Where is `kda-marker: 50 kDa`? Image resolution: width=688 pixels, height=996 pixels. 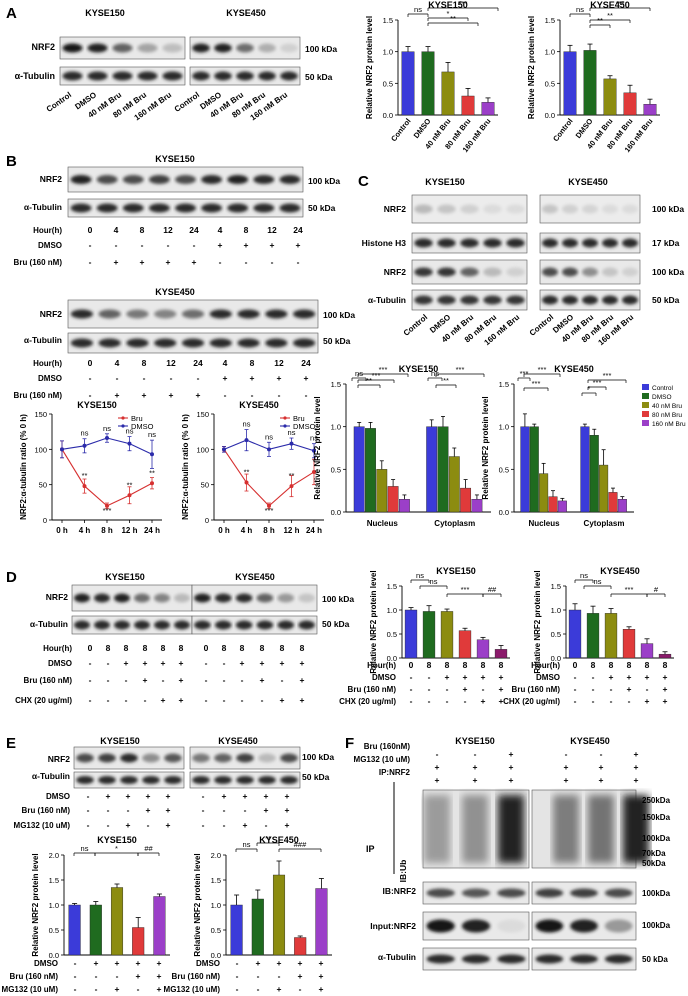 kda-marker: 50 kDa is located at coordinates (666, 300).